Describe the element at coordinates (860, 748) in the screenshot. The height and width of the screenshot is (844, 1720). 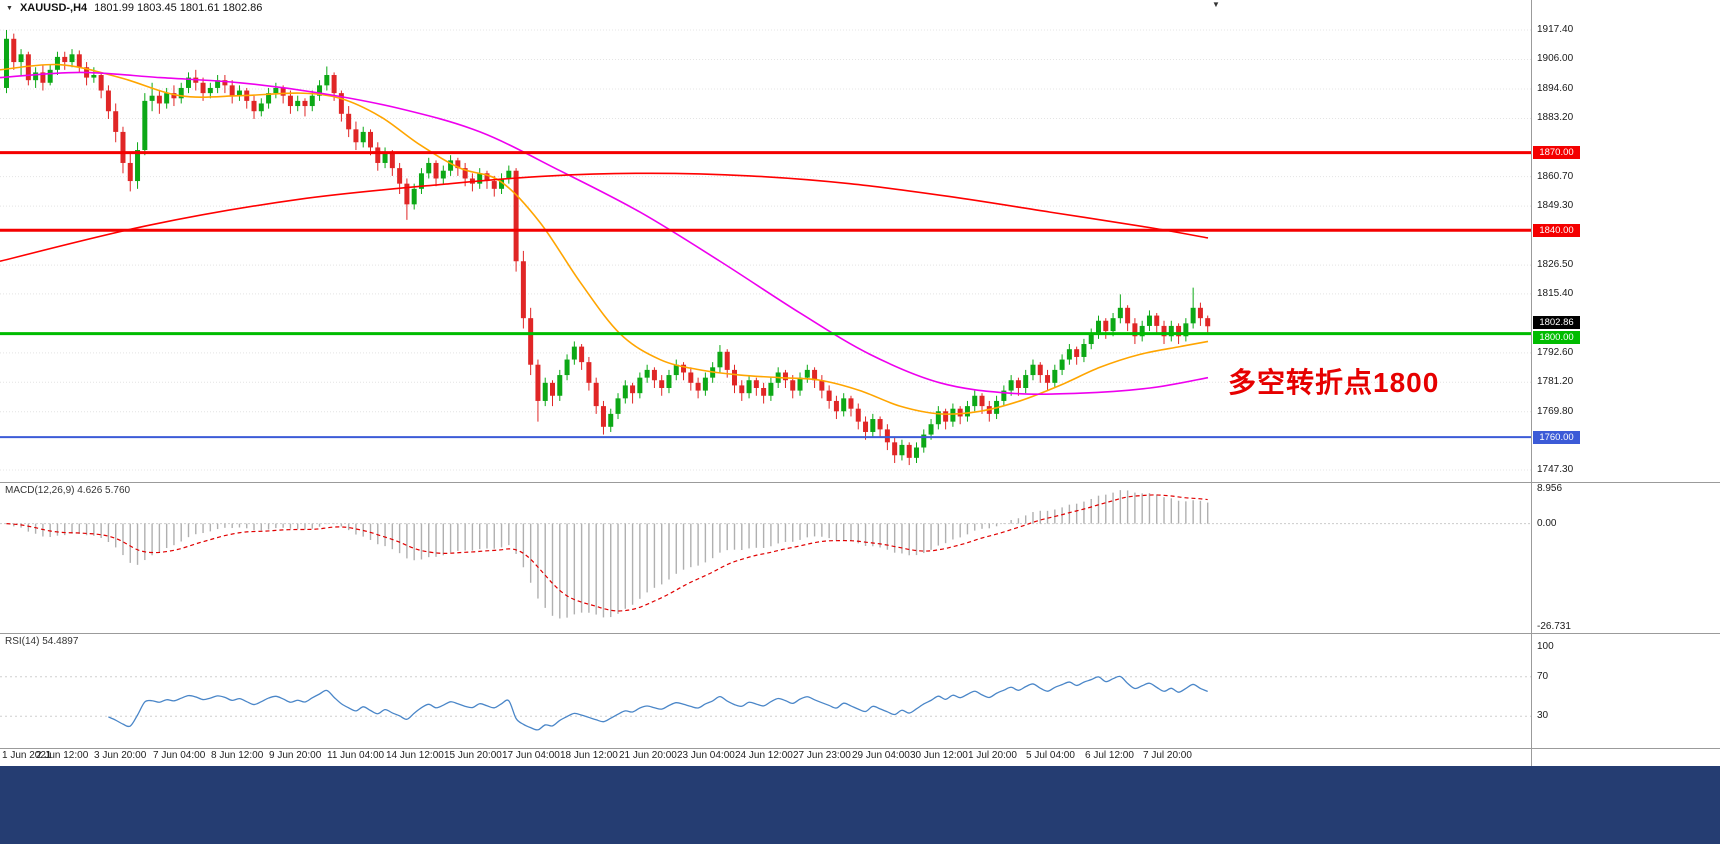
I see `panel-divider-time` at that location.